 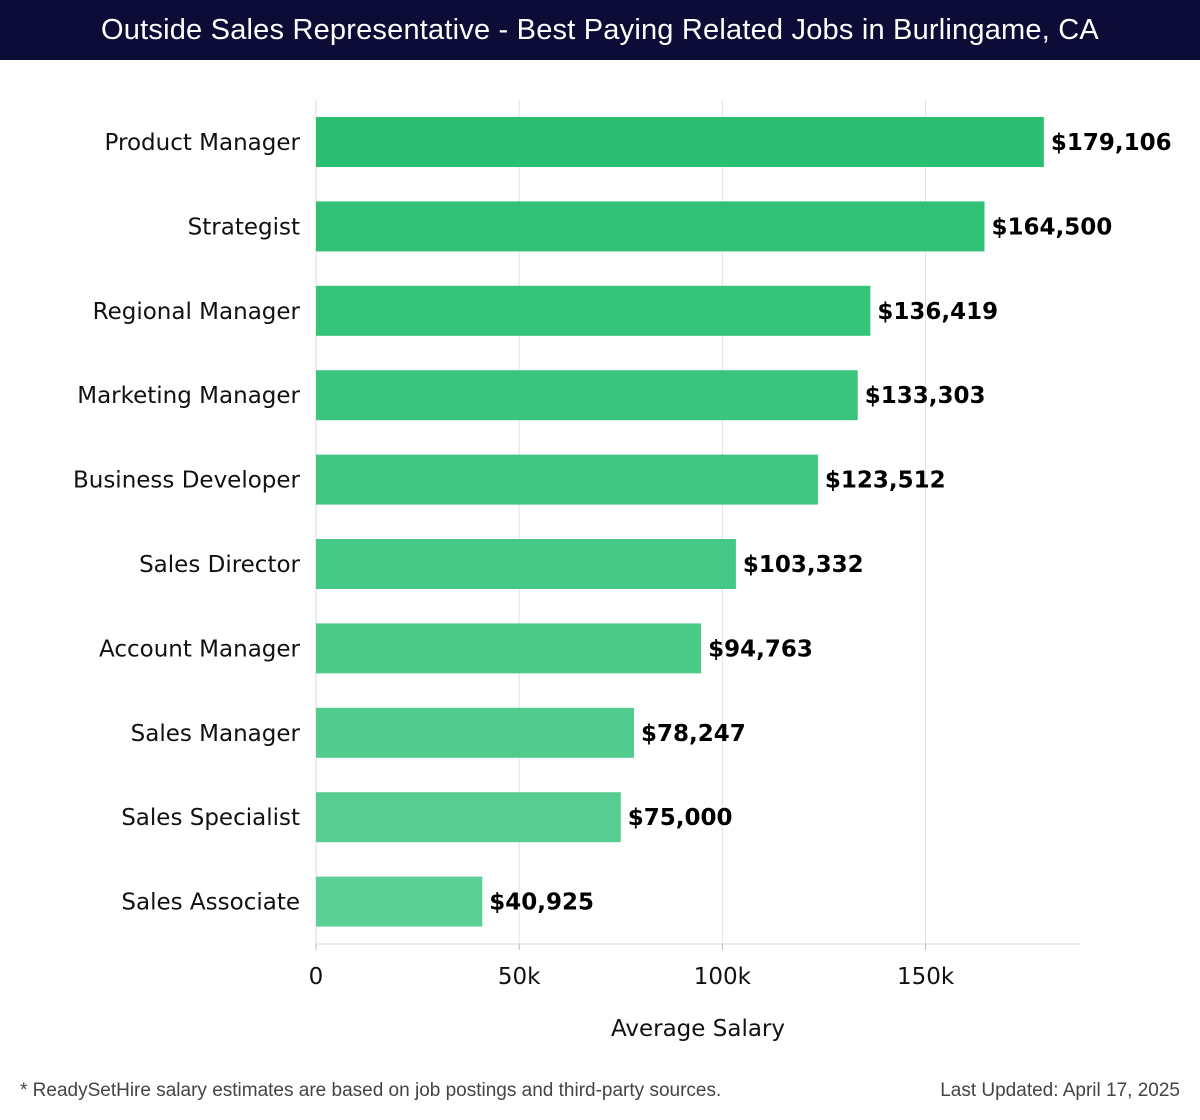 I want to click on category-label: Business Developer, so click(x=187, y=481).